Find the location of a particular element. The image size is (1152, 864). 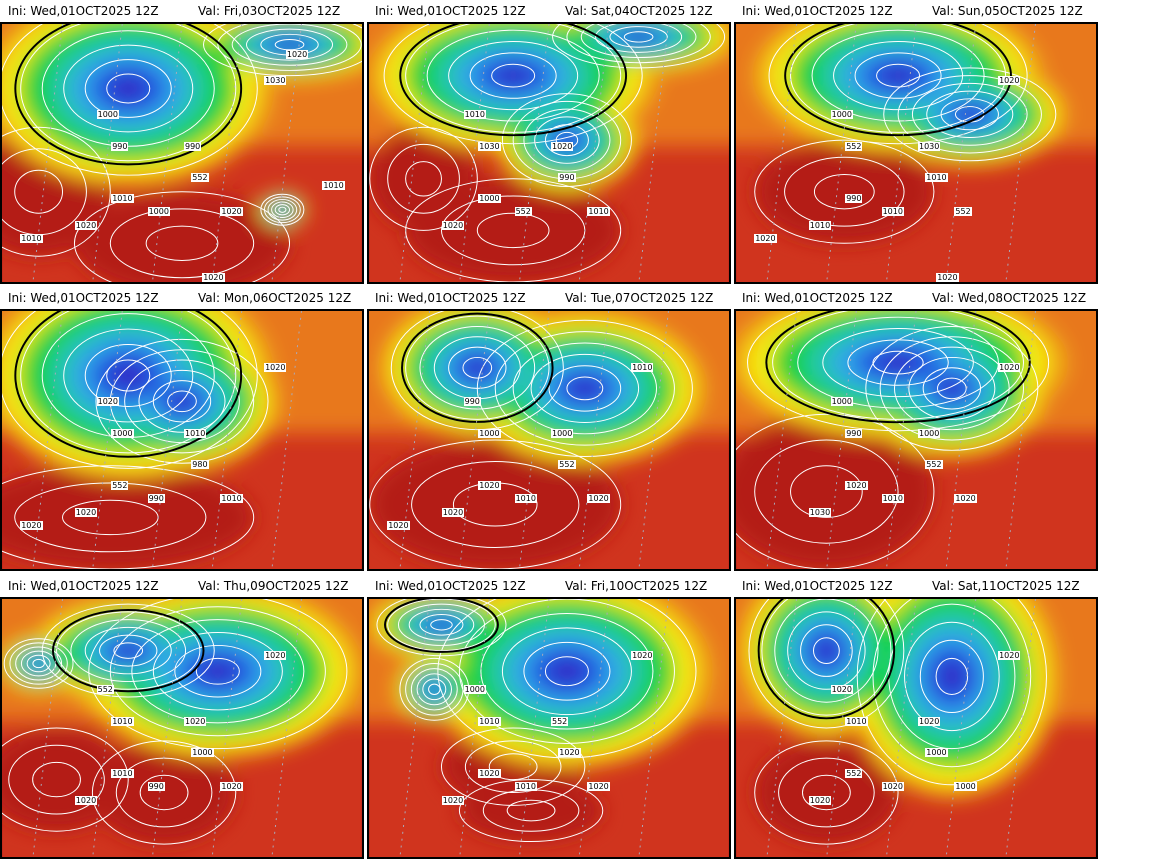

valid-time: Val: Fri,03OCT2025 12Z is located at coordinates (269, 11).